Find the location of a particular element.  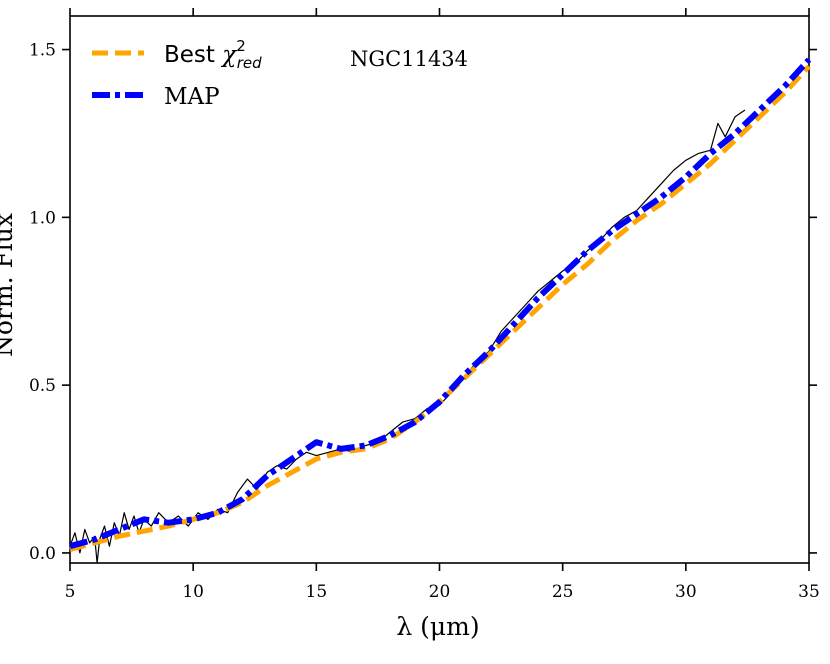

legend-label-map: MAP is located at coordinates (192, 97).